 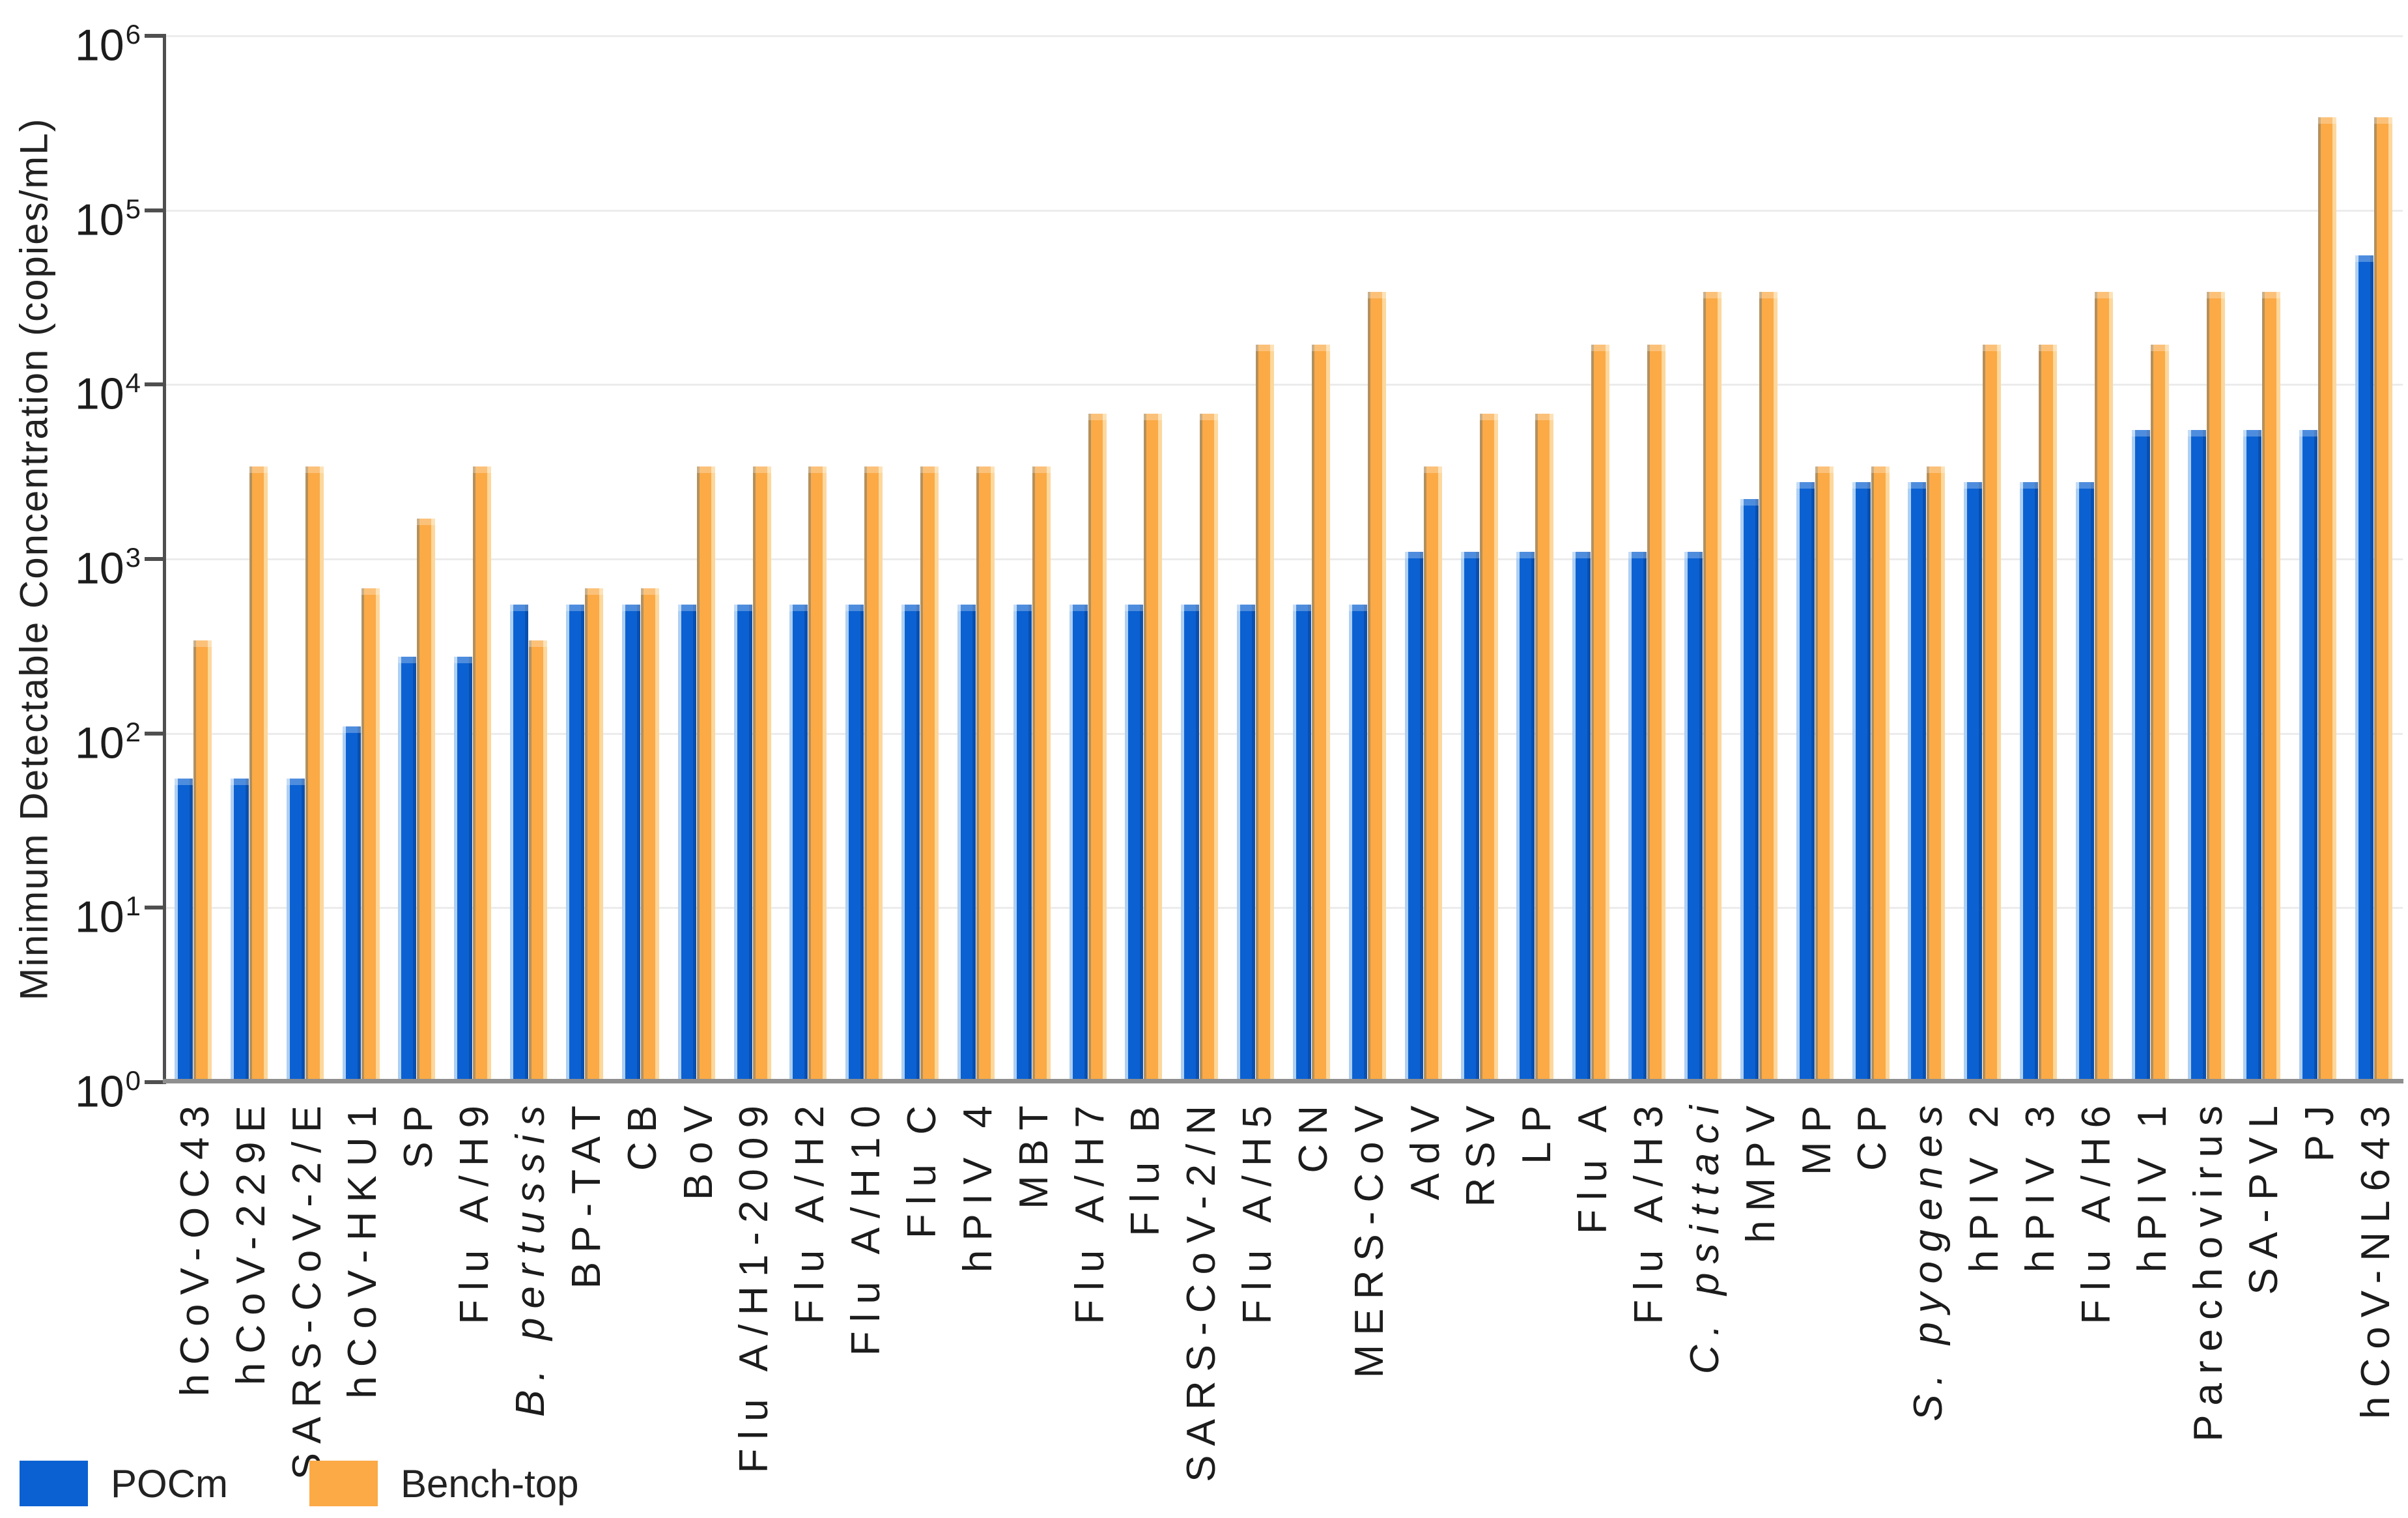 I want to click on bar-pocm-mers-cov, so click(x=1357, y=843).